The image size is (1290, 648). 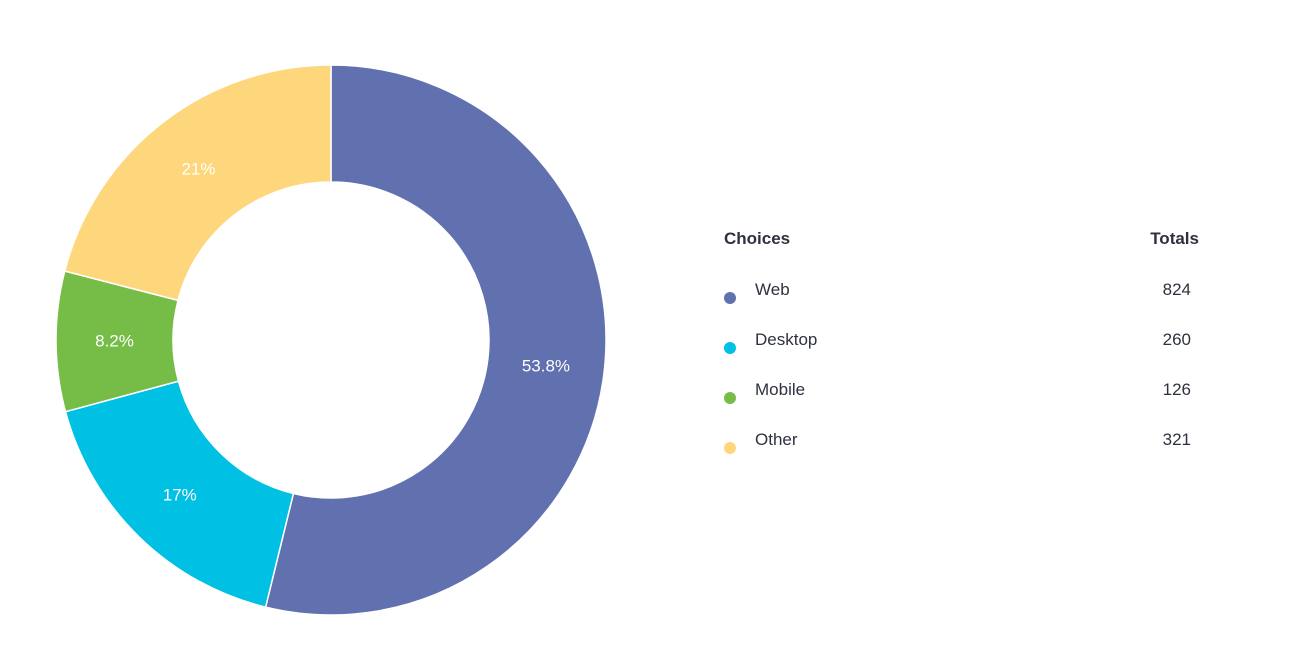 I want to click on legend-swatch-web, so click(x=730, y=298).